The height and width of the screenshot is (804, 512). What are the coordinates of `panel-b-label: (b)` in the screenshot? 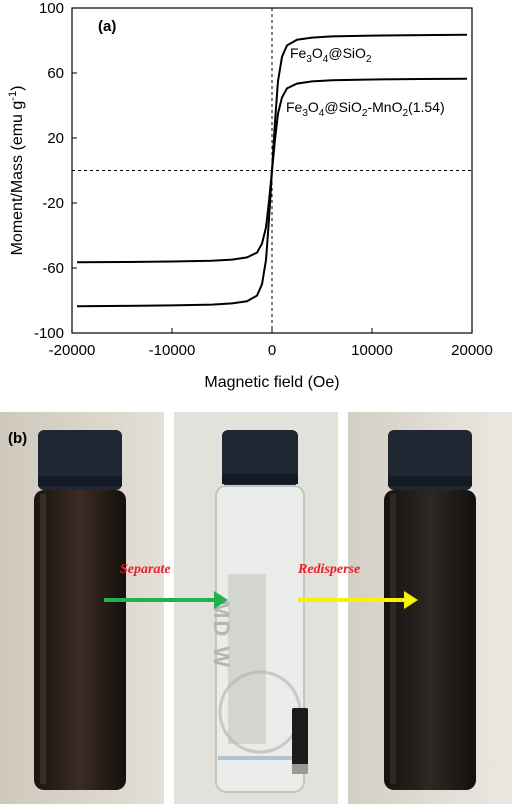 It's located at (18, 438).